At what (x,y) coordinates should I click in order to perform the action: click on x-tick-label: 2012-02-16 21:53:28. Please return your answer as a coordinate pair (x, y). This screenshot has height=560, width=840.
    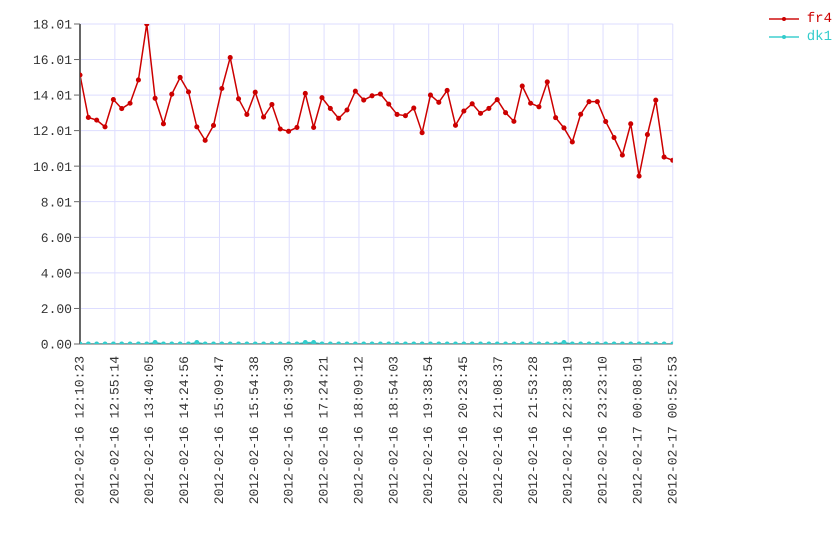
    Looking at the image, I should click on (533, 430).